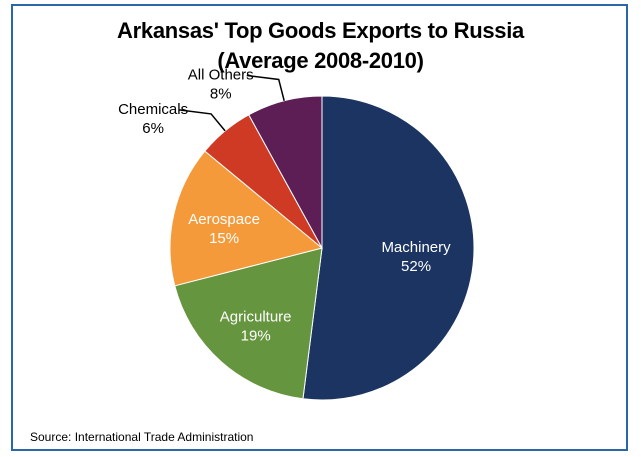 The width and height of the screenshot is (641, 457). I want to click on slice-label-all-others: All Others, so click(221, 74).